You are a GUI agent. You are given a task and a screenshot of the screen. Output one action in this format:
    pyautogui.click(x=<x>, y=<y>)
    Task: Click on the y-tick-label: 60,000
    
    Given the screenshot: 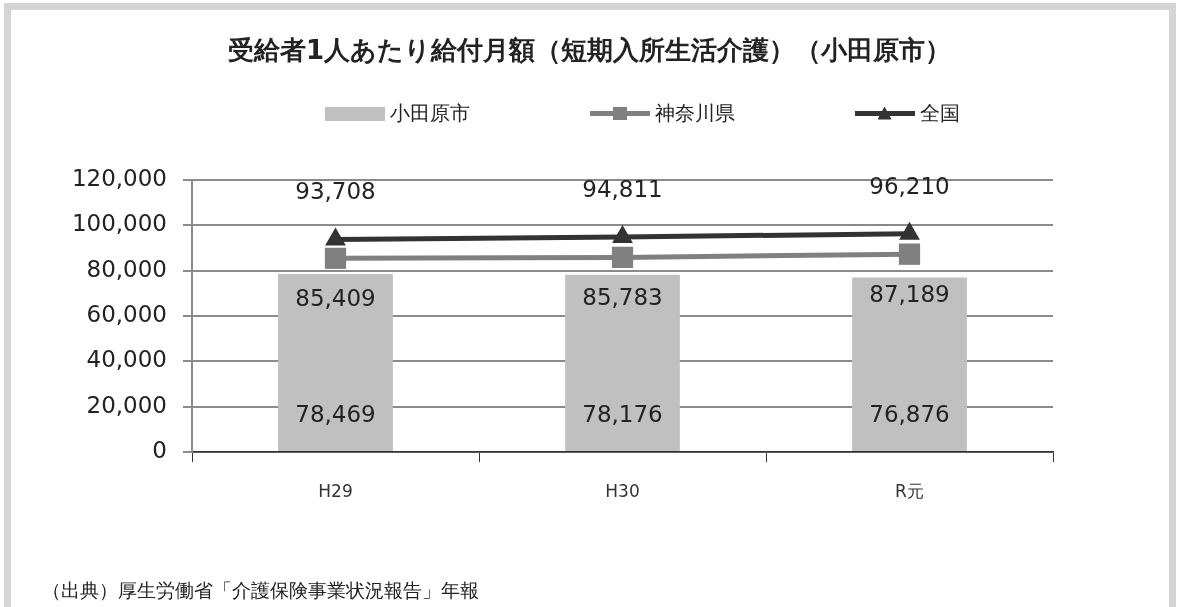 What is the action you would take?
    pyautogui.click(x=126, y=313)
    